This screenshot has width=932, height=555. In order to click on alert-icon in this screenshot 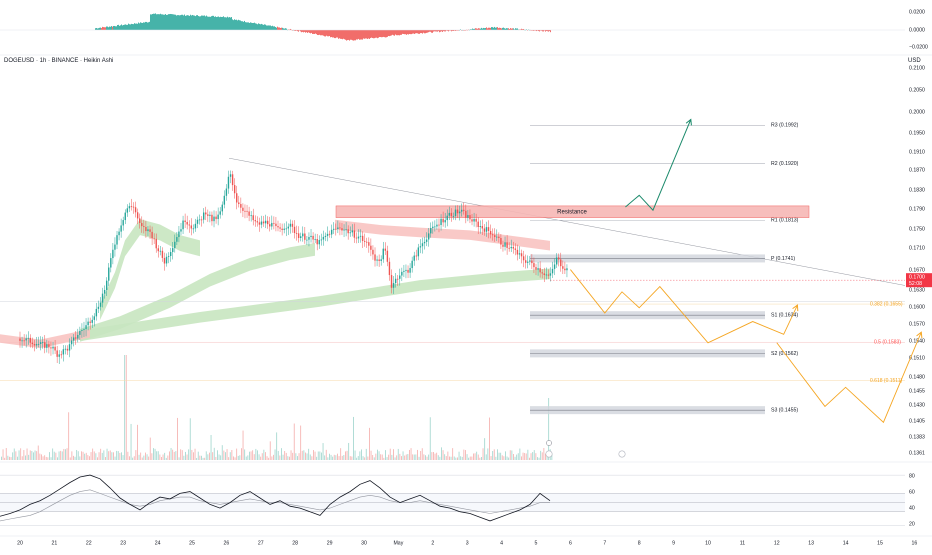, I will do `click(549, 443)`.